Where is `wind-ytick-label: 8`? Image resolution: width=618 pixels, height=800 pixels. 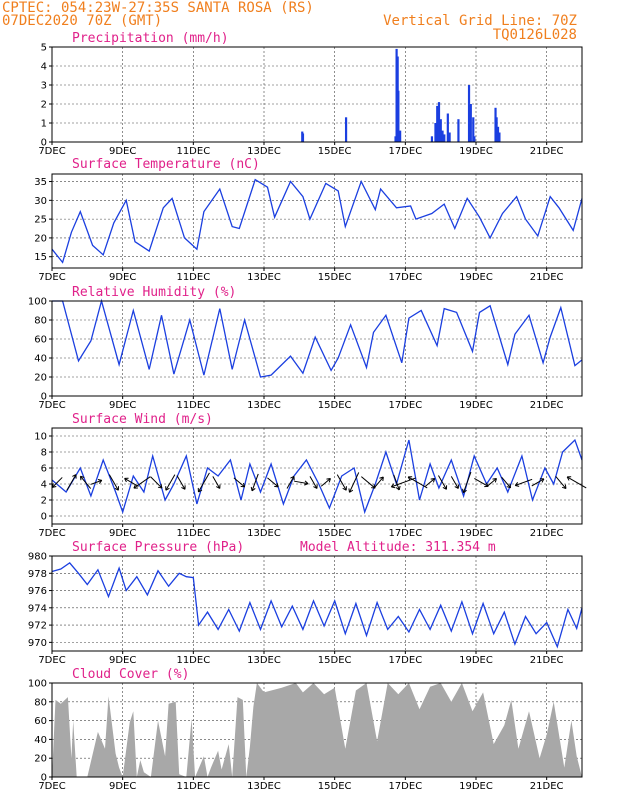 wind-ytick-label: 8 is located at coordinates (44, 453).